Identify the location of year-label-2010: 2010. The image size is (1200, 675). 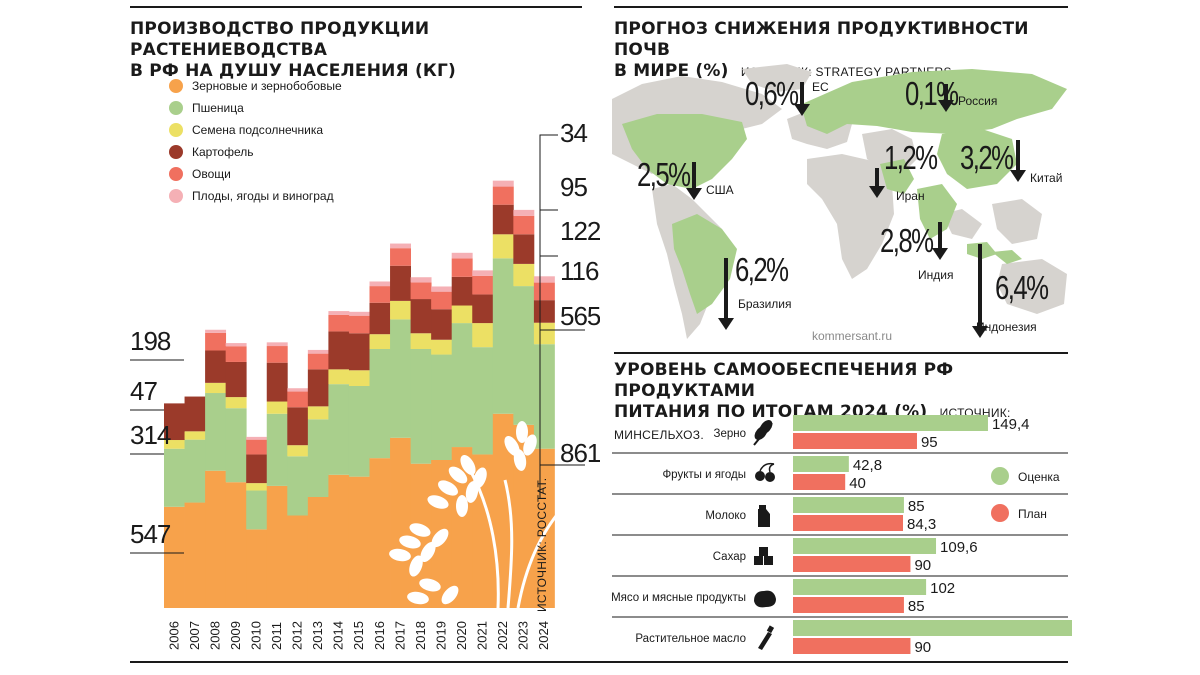
(255, 635).